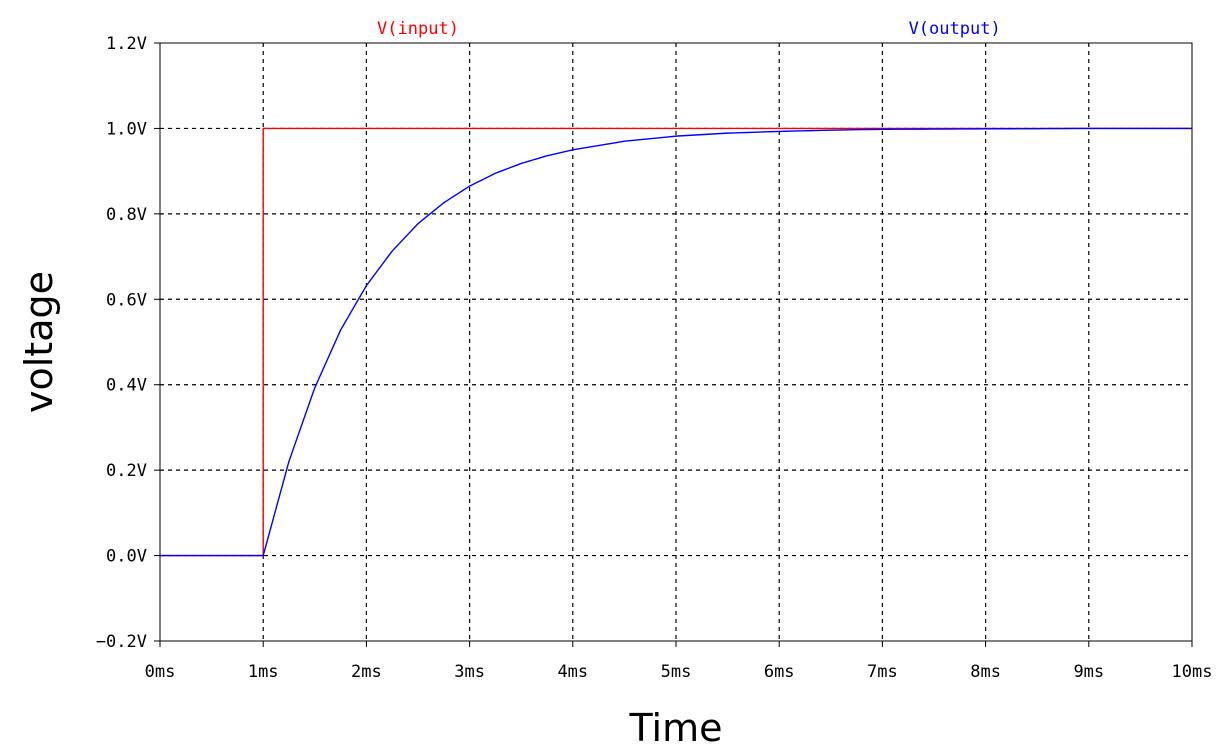  I want to click on x-tick-label: 7ms, so click(882, 672).